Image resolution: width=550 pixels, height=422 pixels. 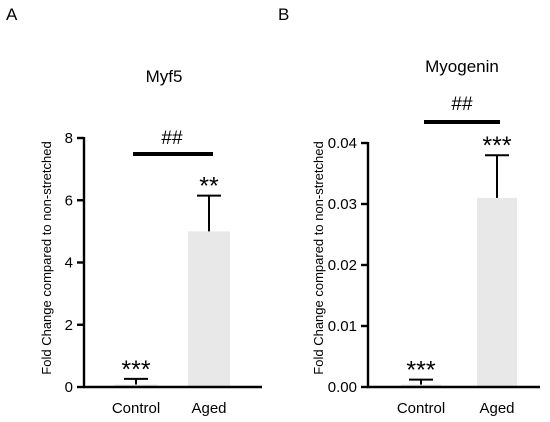 What do you see at coordinates (209, 187) in the screenshot?
I see `significance-label: **` at bounding box center [209, 187].